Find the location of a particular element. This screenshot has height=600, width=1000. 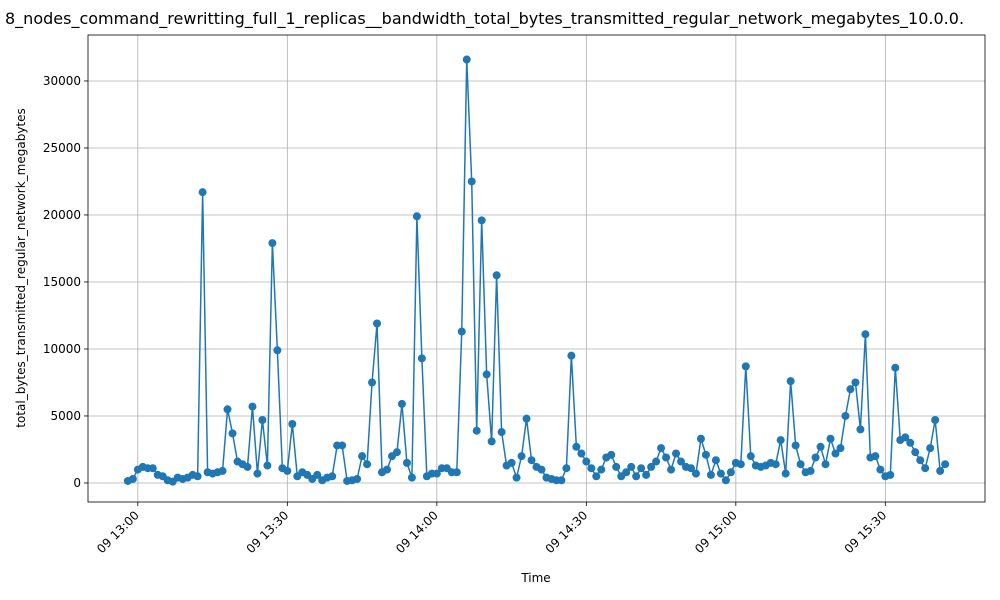

x-axis-label: Time is located at coordinates (535, 578).